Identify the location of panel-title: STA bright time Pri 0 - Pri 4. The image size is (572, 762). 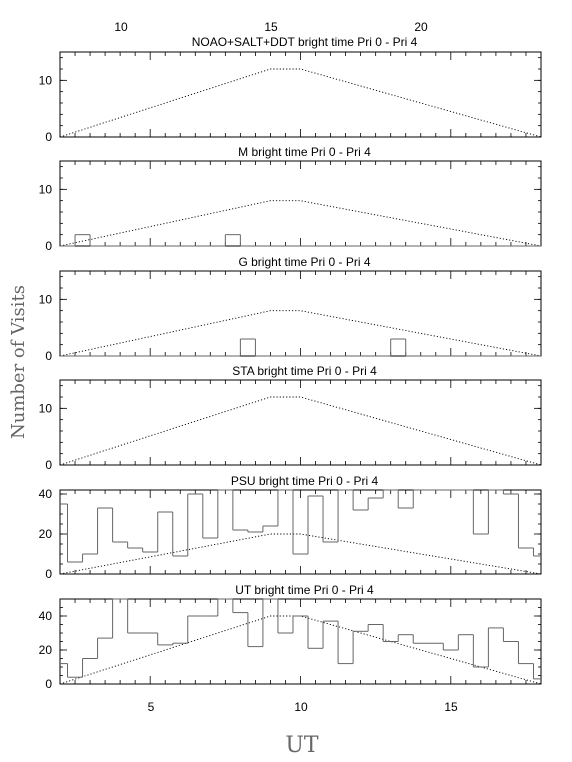
(304, 371).